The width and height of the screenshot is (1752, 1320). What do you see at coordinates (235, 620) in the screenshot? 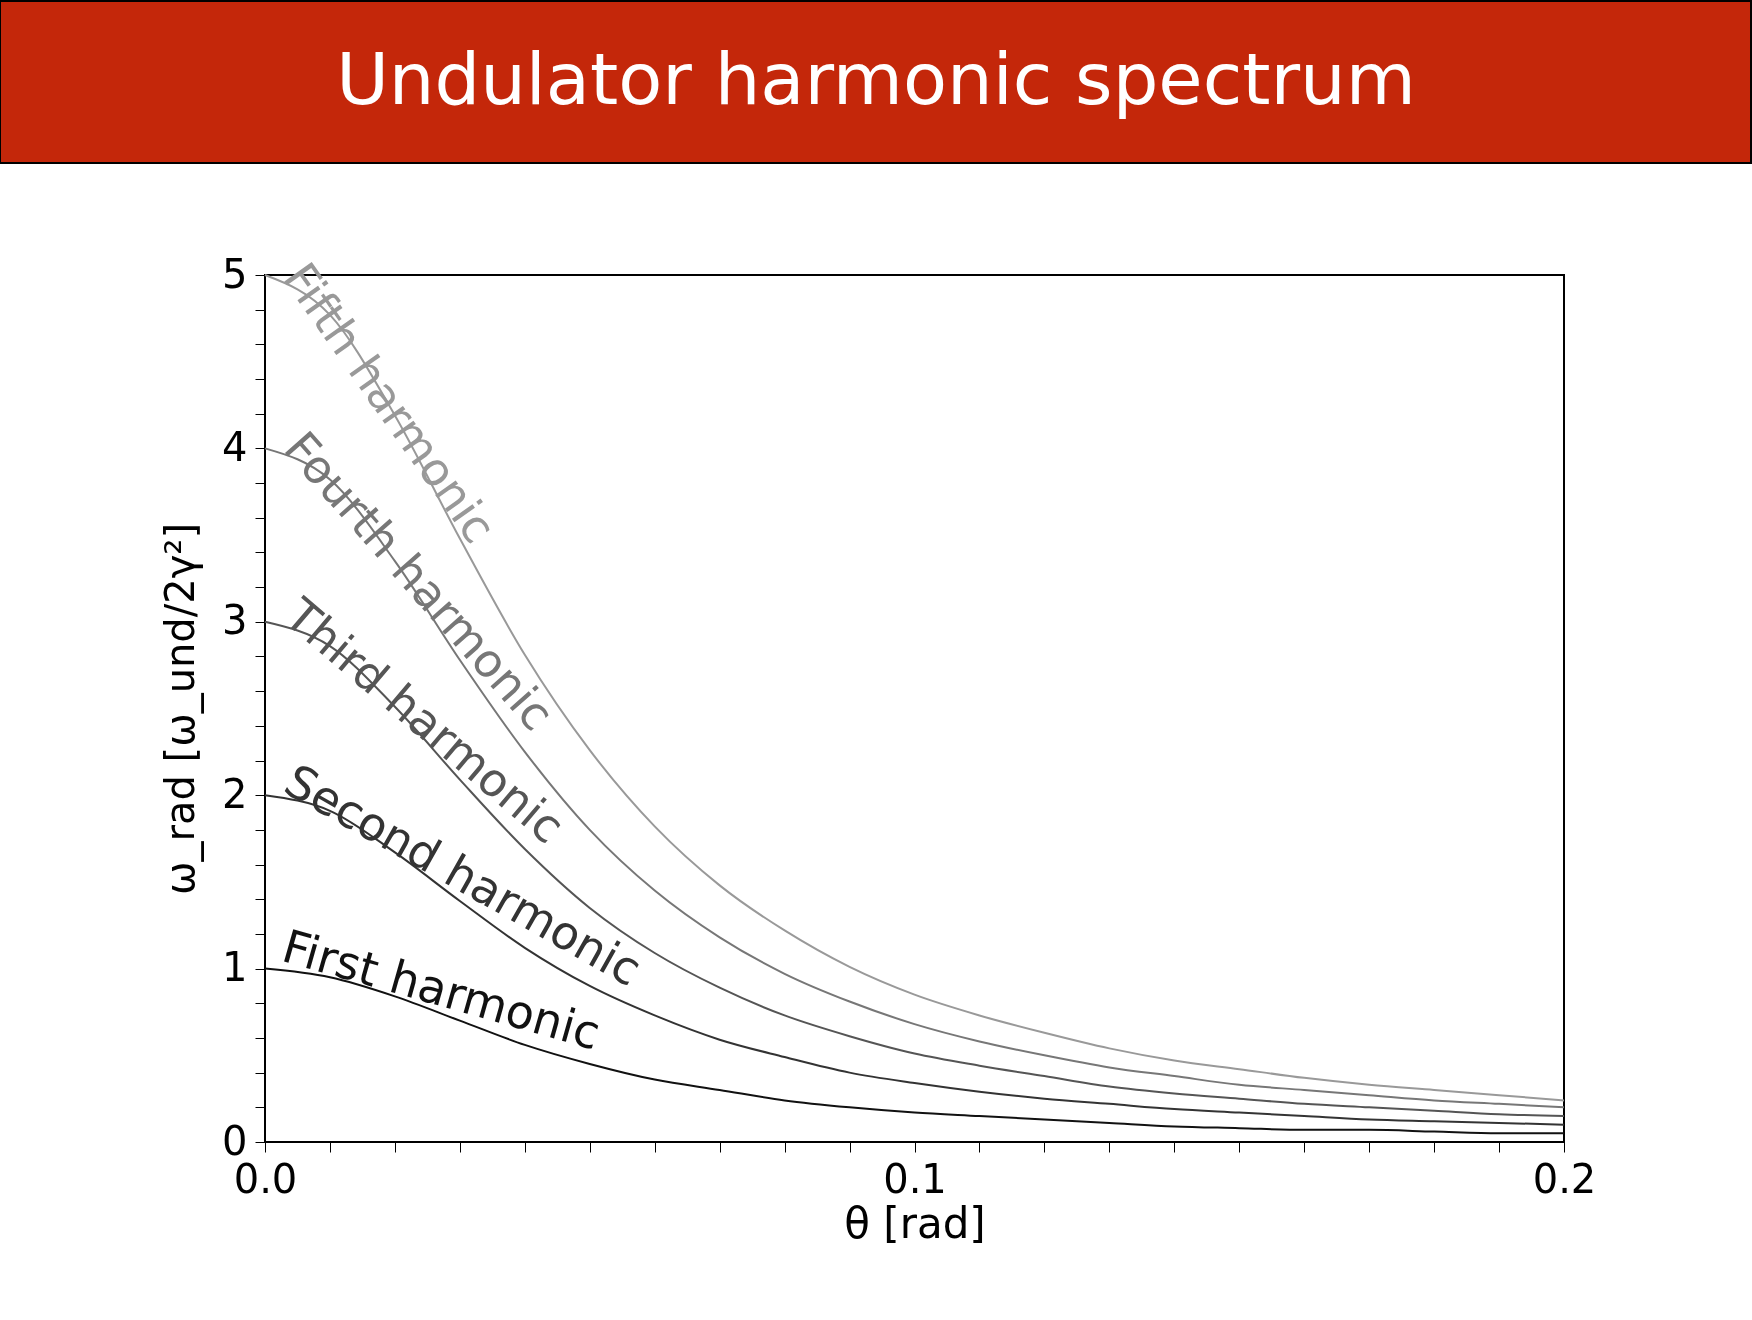
I see `y-tick-label: 3` at bounding box center [235, 620].